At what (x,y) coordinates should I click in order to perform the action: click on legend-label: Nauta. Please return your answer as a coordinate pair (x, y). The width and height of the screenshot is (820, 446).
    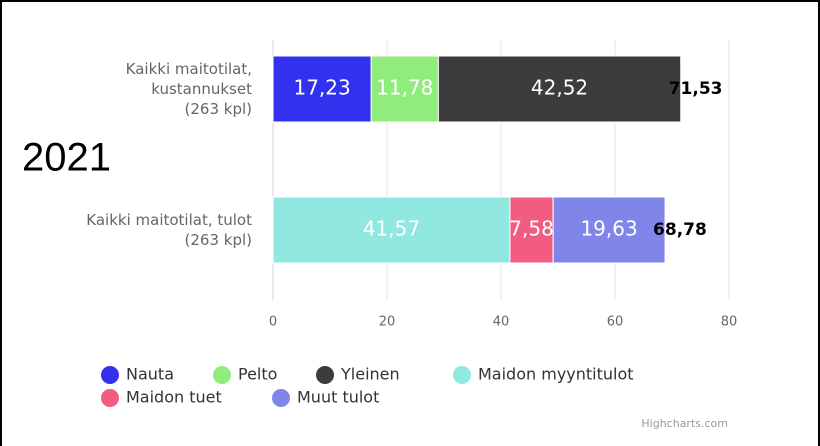
    Looking at the image, I should click on (150, 374).